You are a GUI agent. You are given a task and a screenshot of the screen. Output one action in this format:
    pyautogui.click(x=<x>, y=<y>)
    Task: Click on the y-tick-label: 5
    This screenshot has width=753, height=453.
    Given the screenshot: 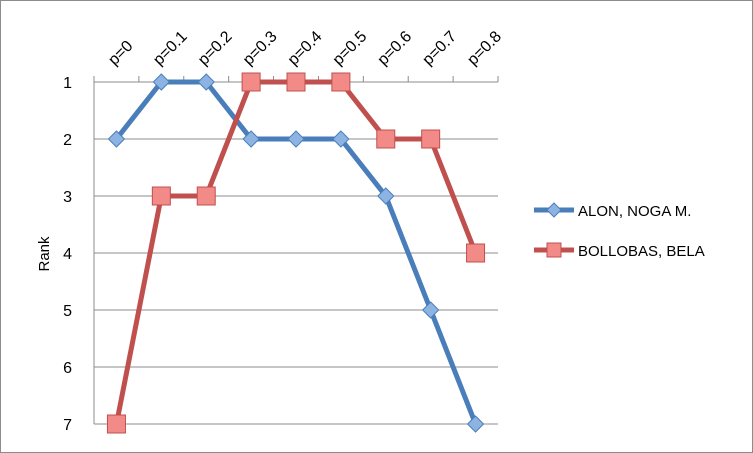 What is the action you would take?
    pyautogui.click(x=67, y=311)
    